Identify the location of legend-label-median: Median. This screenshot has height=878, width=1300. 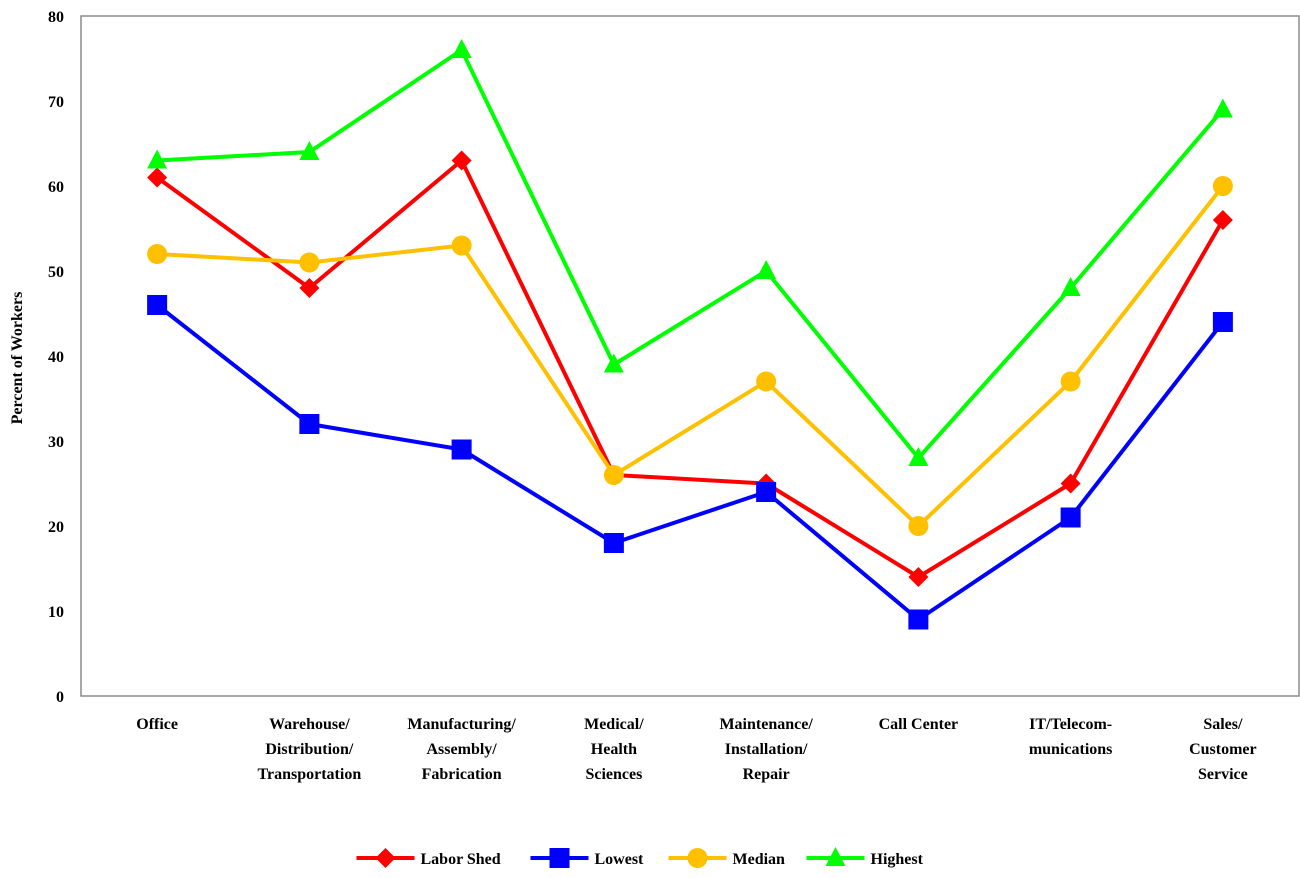
(759, 859).